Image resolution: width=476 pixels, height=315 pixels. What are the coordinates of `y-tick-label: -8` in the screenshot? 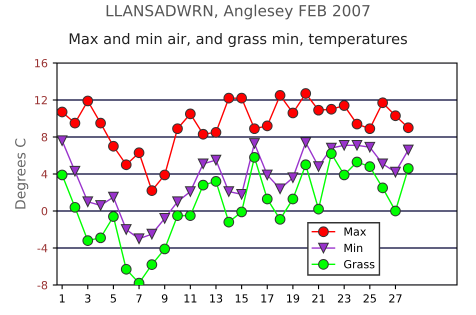 It's located at (42, 285).